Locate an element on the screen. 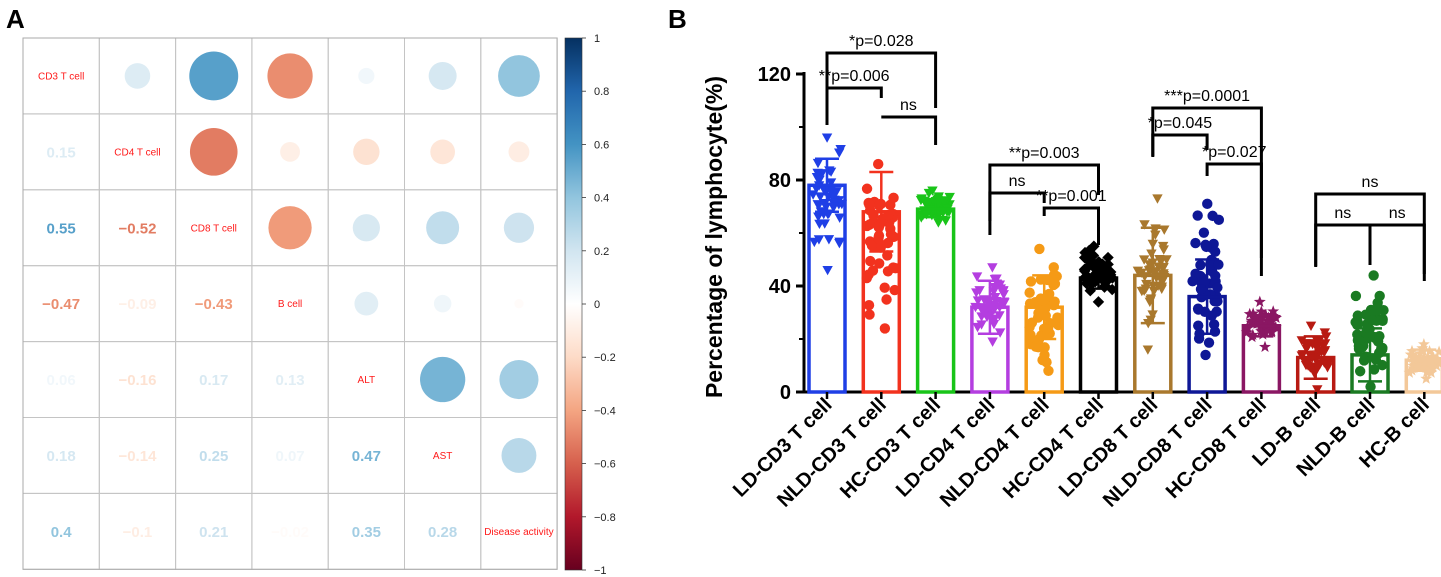 The height and width of the screenshot is (577, 1441). colorbar-tick-label: 0.2 is located at coordinates (601, 252).